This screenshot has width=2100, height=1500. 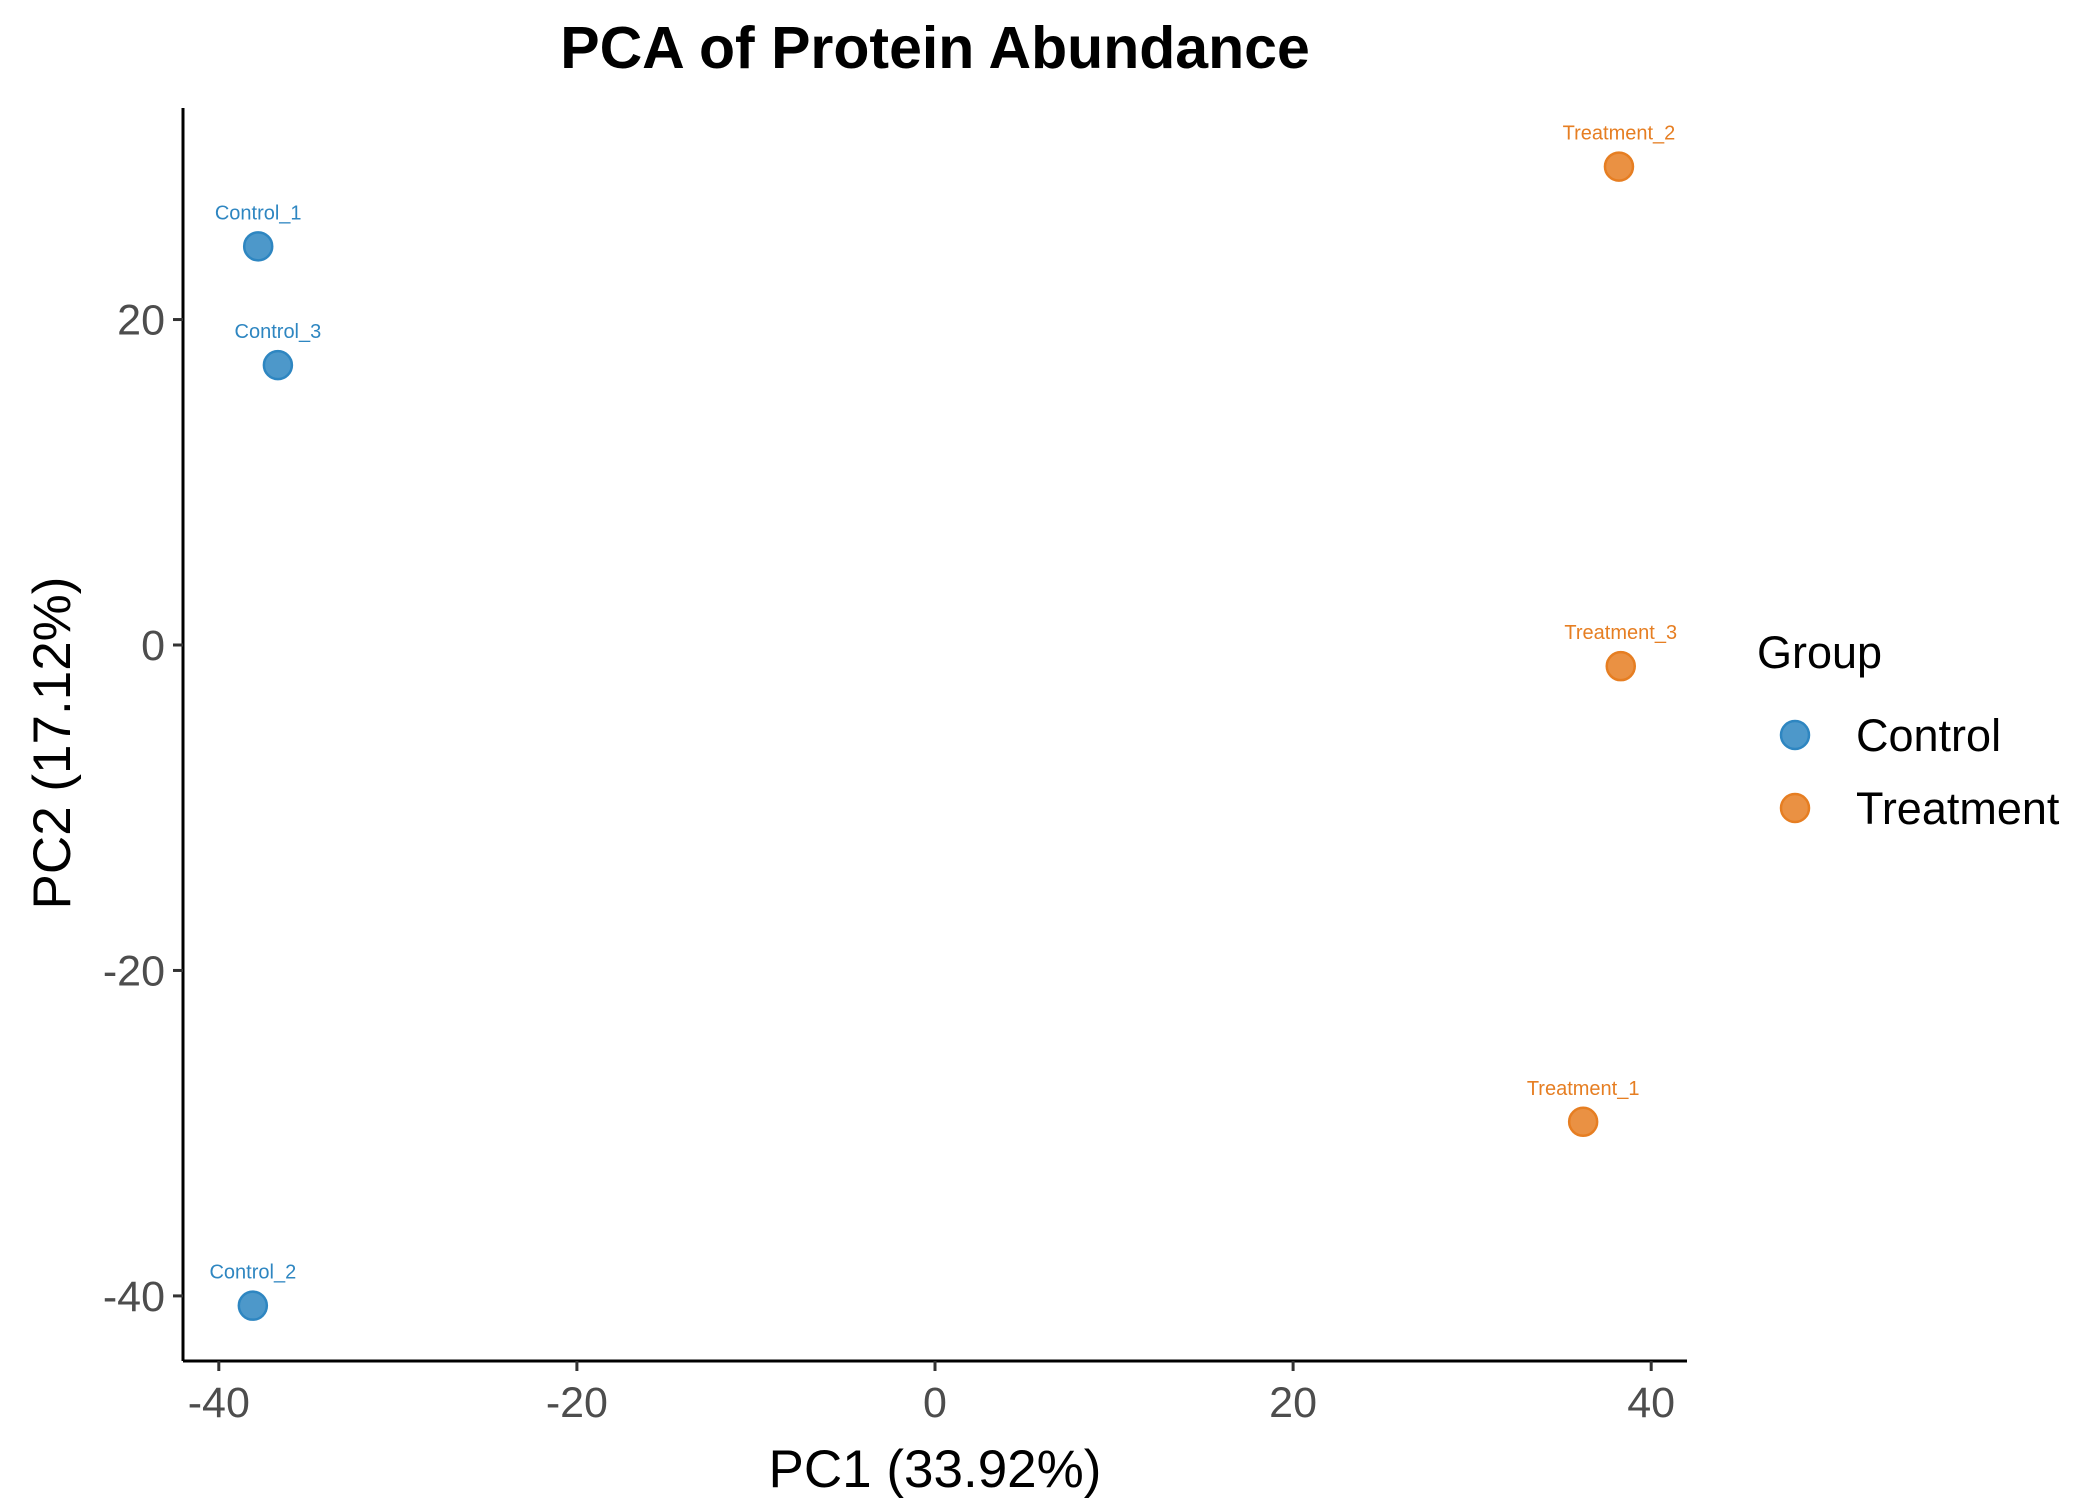 I want to click on point-label: Control_1, so click(x=258, y=213).